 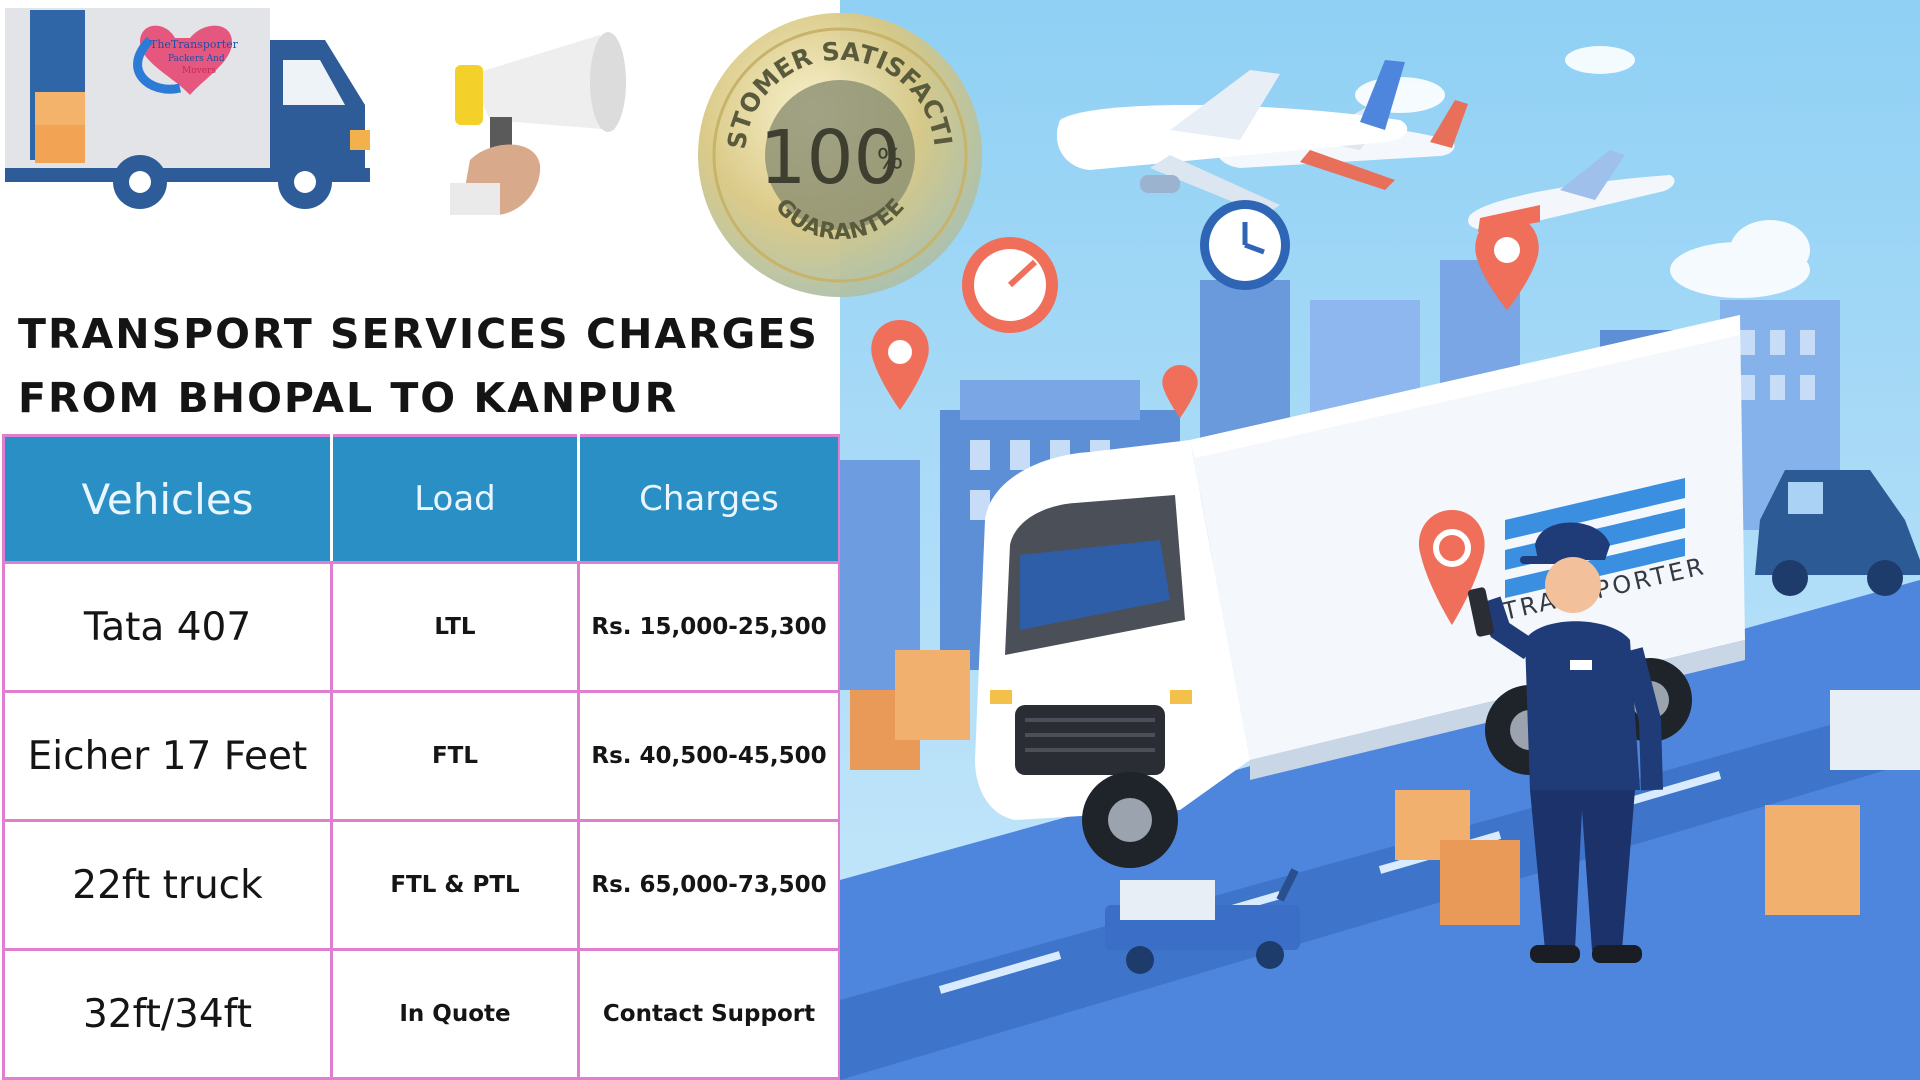 I want to click on clock-icon, so click(x=1245, y=245).